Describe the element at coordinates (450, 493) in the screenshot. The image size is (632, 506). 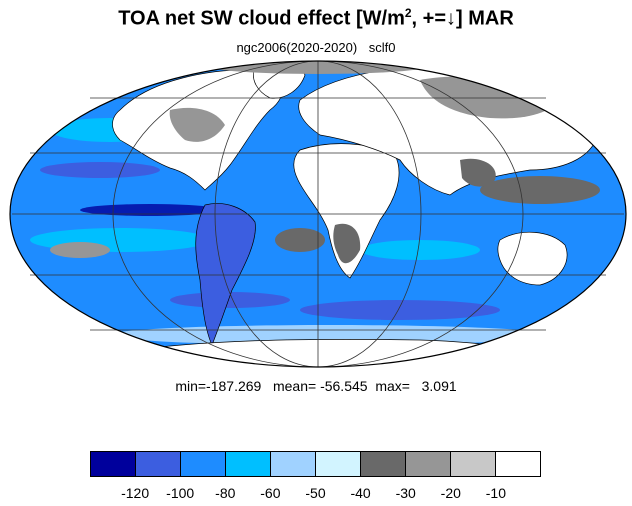
I see `colorbar-tick-label: -20` at that location.